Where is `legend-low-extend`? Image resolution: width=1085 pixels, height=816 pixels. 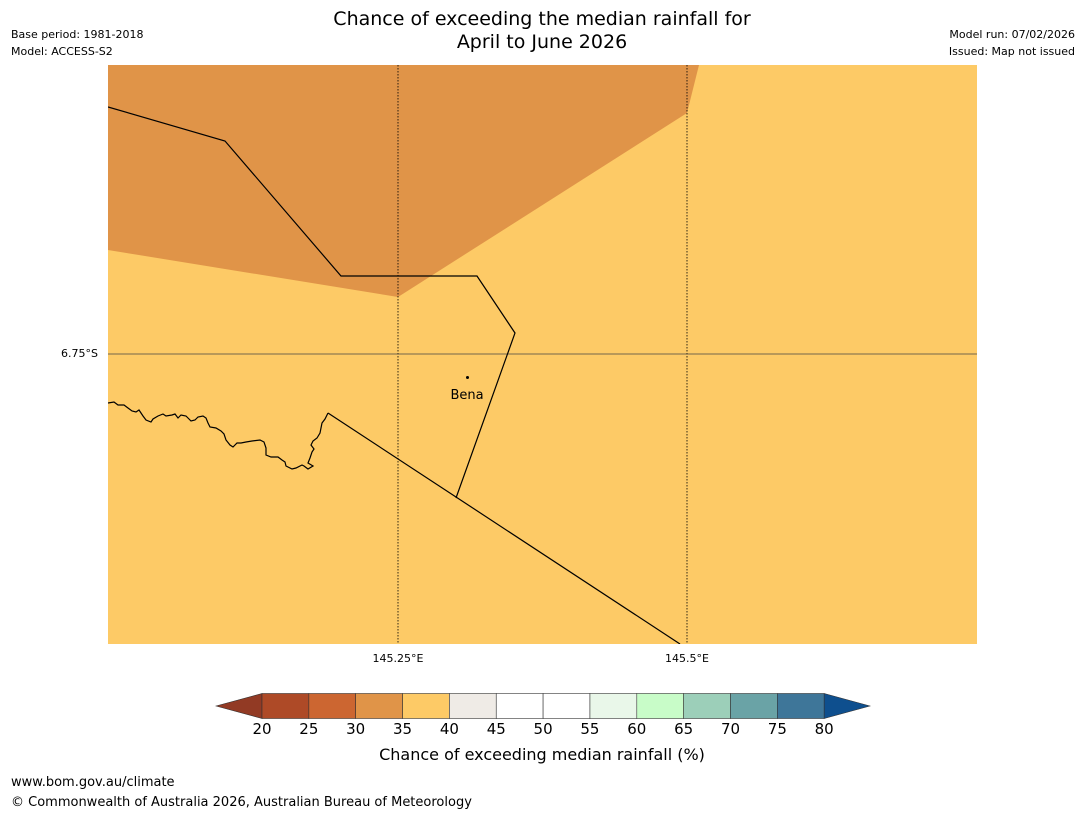 legend-low-extend is located at coordinates (239, 706).